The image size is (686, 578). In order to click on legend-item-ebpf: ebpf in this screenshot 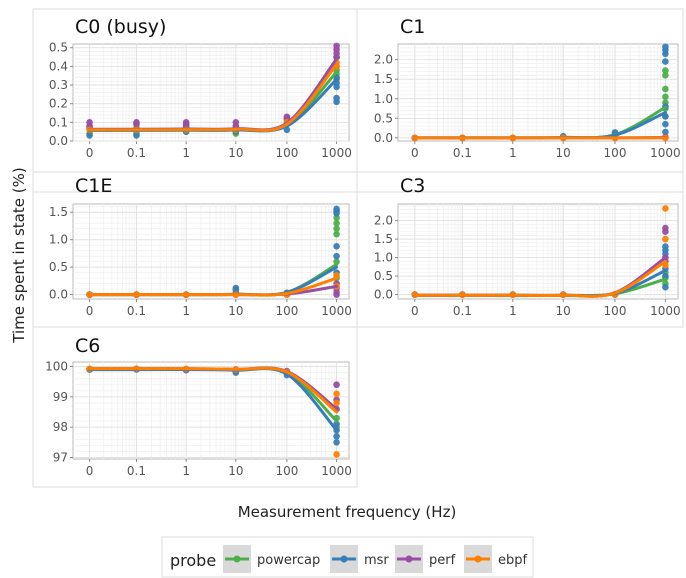, I will do `click(496, 559)`.